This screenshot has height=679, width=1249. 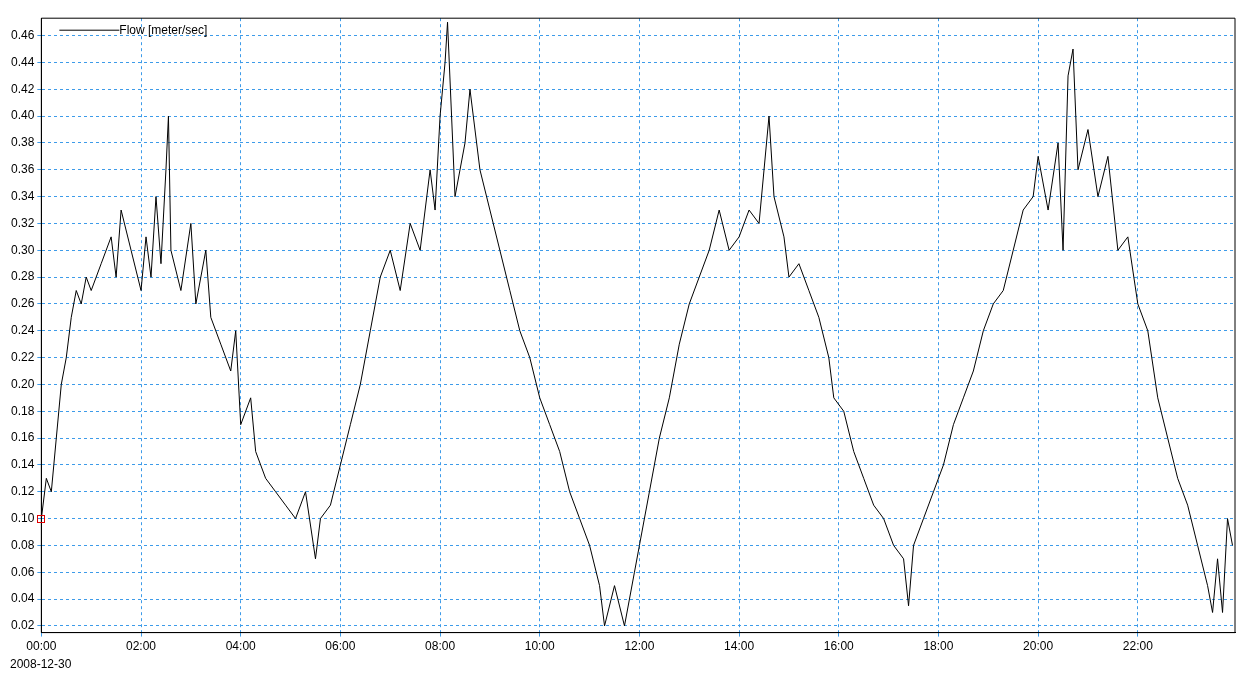 What do you see at coordinates (23, 544) in the screenshot?
I see `y-tick-label: 0.08` at bounding box center [23, 544].